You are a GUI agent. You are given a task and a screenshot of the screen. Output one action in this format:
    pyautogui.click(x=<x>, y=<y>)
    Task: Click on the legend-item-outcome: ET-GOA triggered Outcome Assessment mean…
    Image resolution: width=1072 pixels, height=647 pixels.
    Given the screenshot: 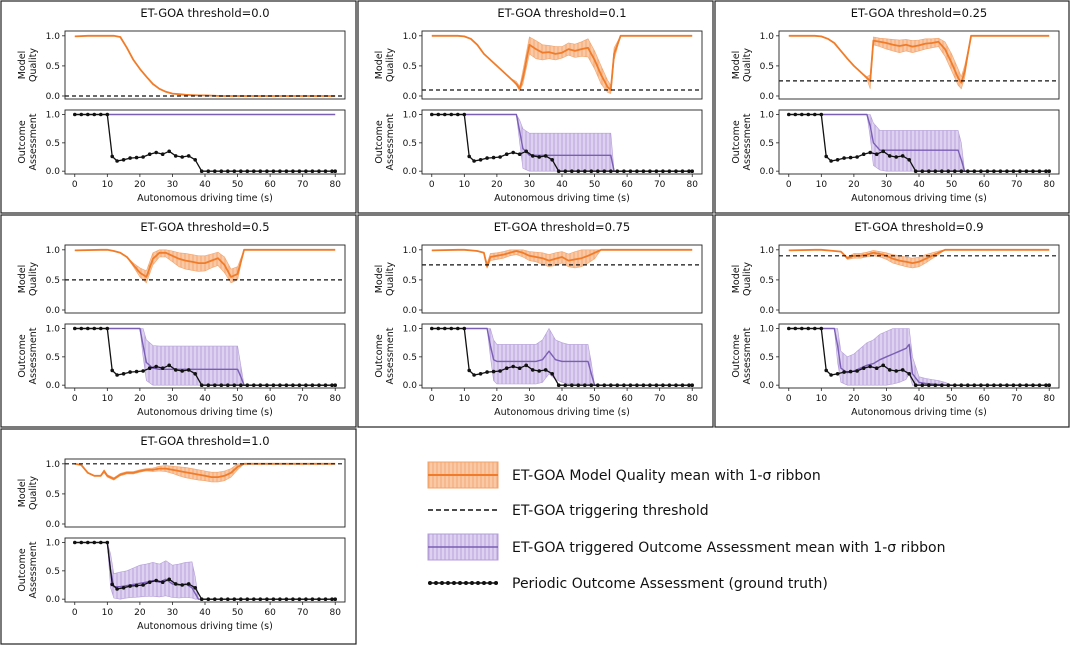 What is the action you would take?
    pyautogui.click(x=686, y=547)
    